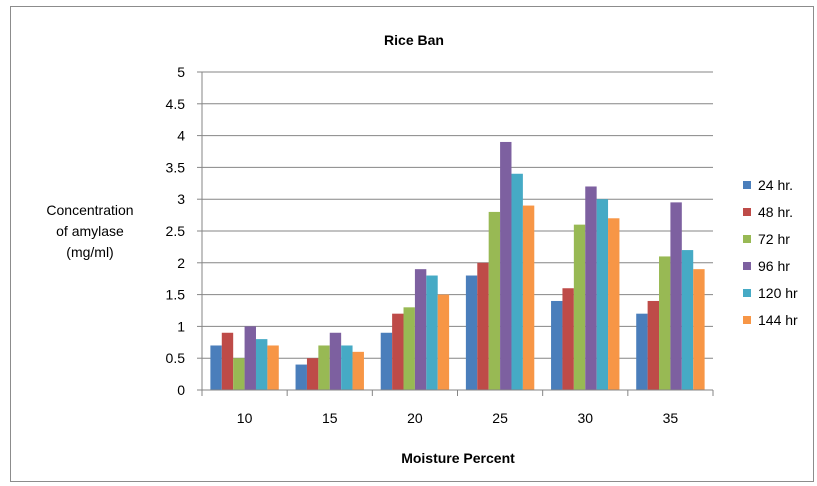 The width and height of the screenshot is (817, 486). I want to click on y-axis-label-line: Concentration, so click(89, 210).